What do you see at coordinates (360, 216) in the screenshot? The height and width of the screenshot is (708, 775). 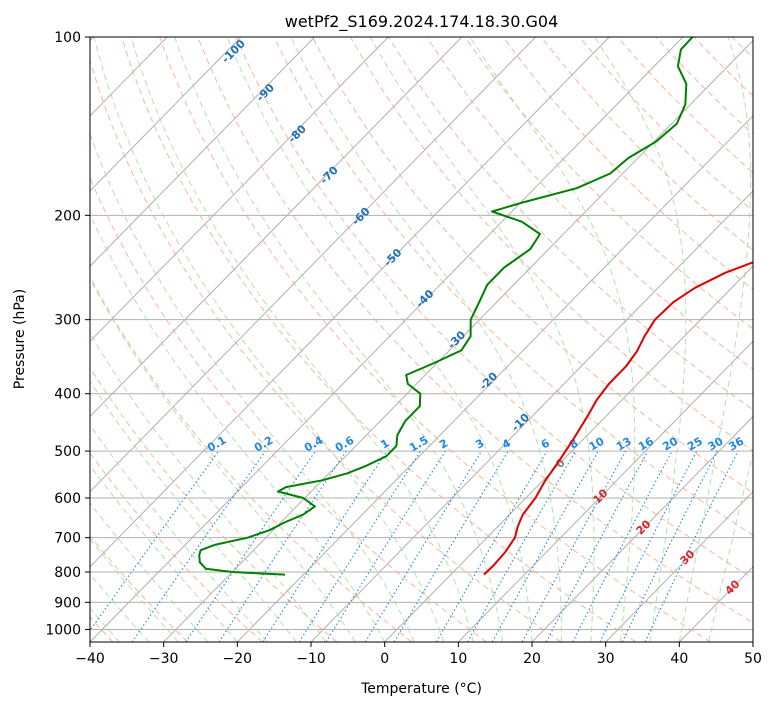 I see `isotherm-label: -60` at bounding box center [360, 216].